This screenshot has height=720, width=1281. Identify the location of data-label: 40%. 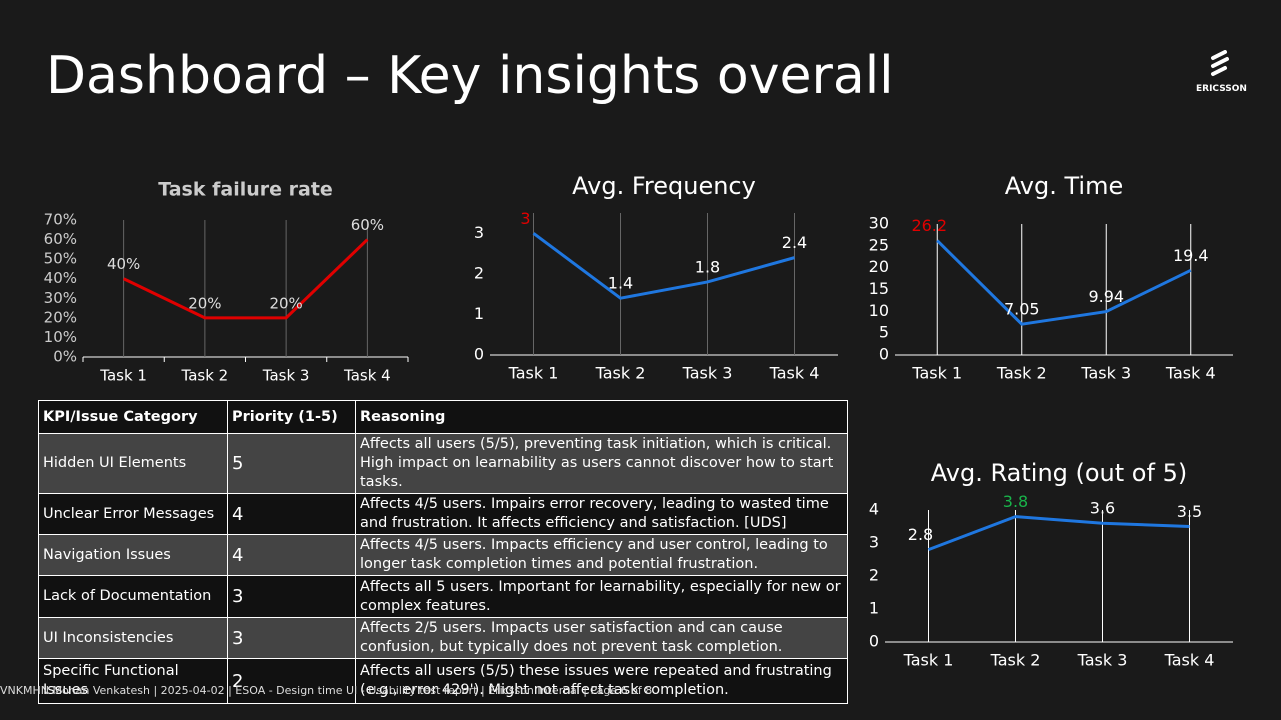
(123, 264).